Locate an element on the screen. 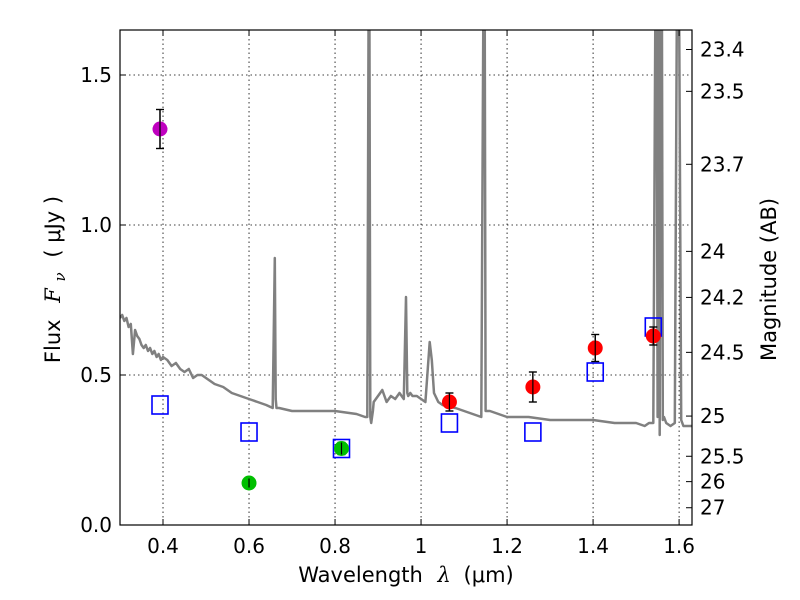 The image size is (800, 600). y-axis-label-unit: ( μJy ) is located at coordinates (53, 227).